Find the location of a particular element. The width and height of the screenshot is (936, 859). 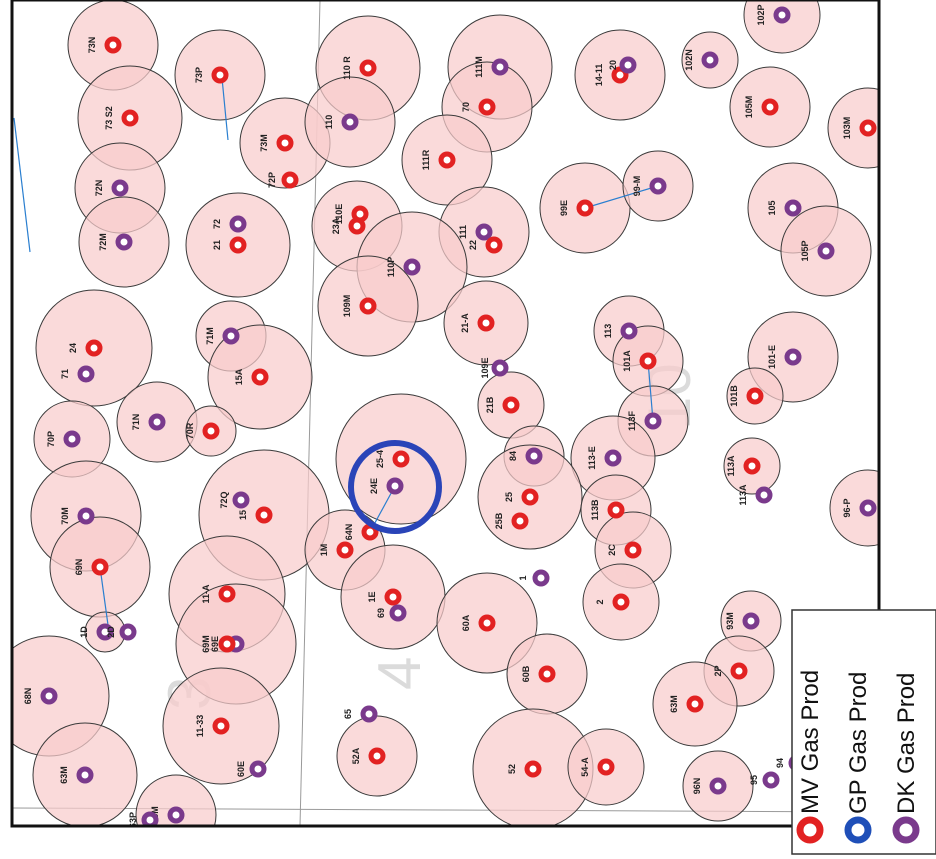

well-marker: 110E is located at coordinates (351, 214).